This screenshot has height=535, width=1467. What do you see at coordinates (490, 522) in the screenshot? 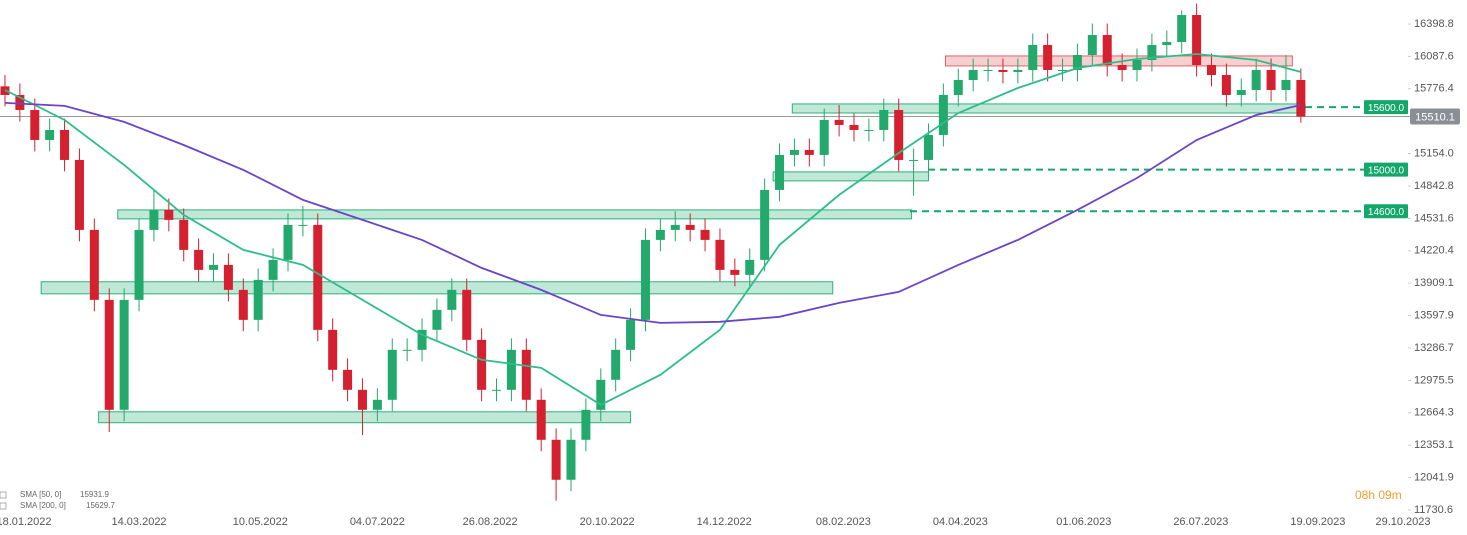
I see `x-tick-label: 26.08.2022` at bounding box center [490, 522].